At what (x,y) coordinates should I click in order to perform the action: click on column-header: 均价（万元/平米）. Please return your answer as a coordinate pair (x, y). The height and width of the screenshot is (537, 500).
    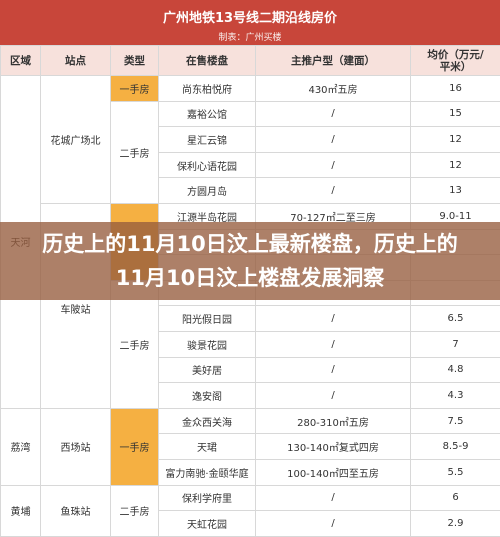
    Looking at the image, I should click on (455, 61).